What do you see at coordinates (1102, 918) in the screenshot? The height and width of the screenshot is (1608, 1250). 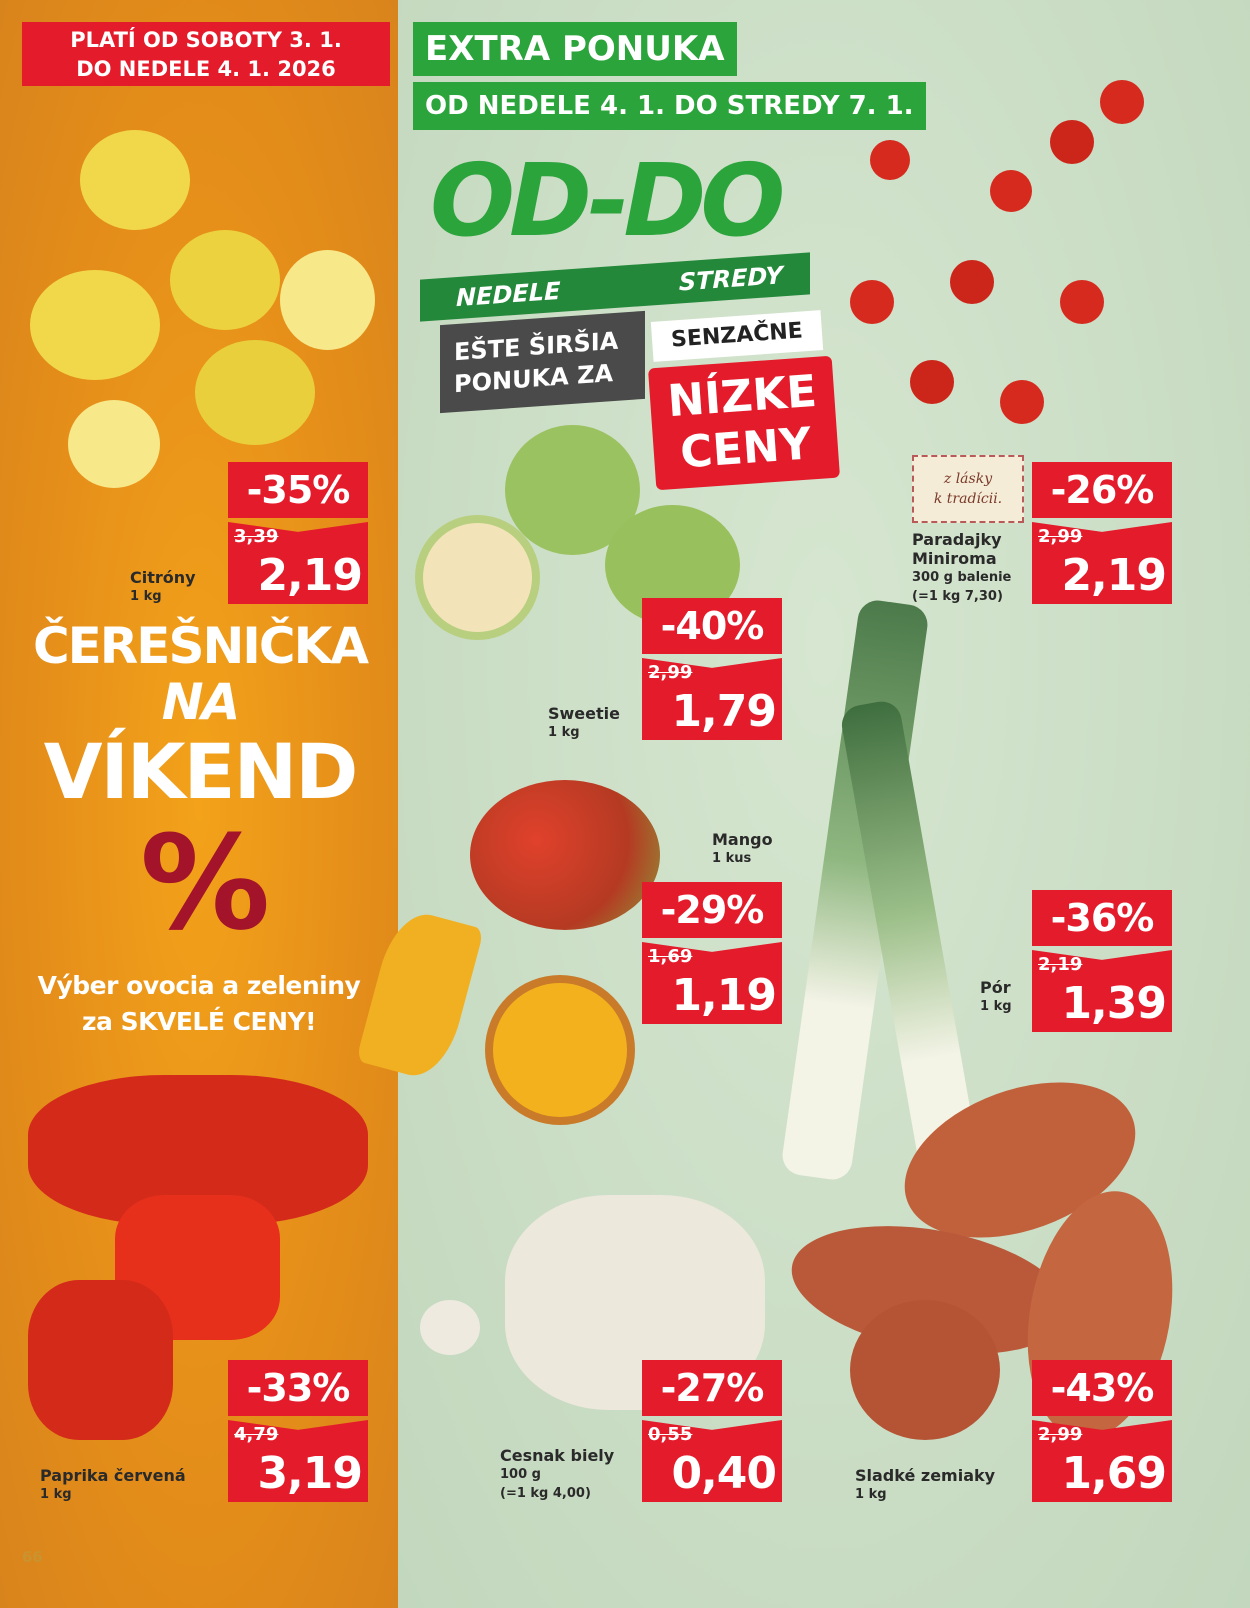 I see `discount-label: -36%` at bounding box center [1102, 918].